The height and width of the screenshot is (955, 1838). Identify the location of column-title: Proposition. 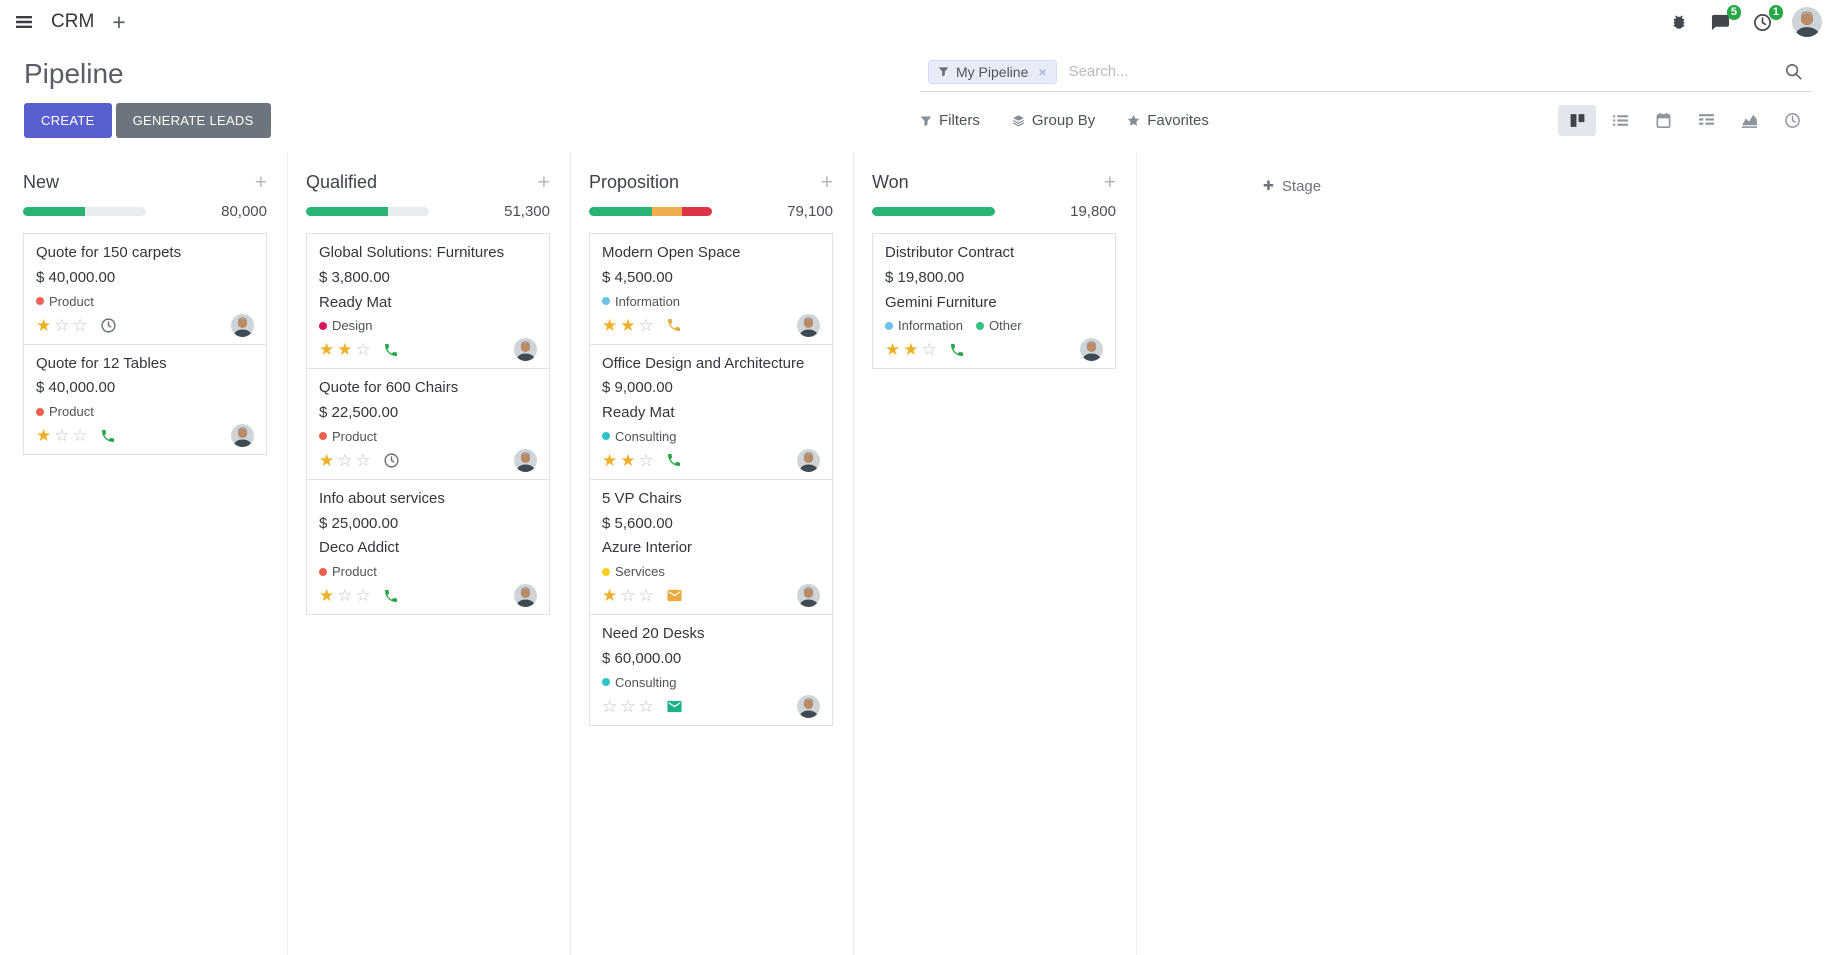
(634, 182).